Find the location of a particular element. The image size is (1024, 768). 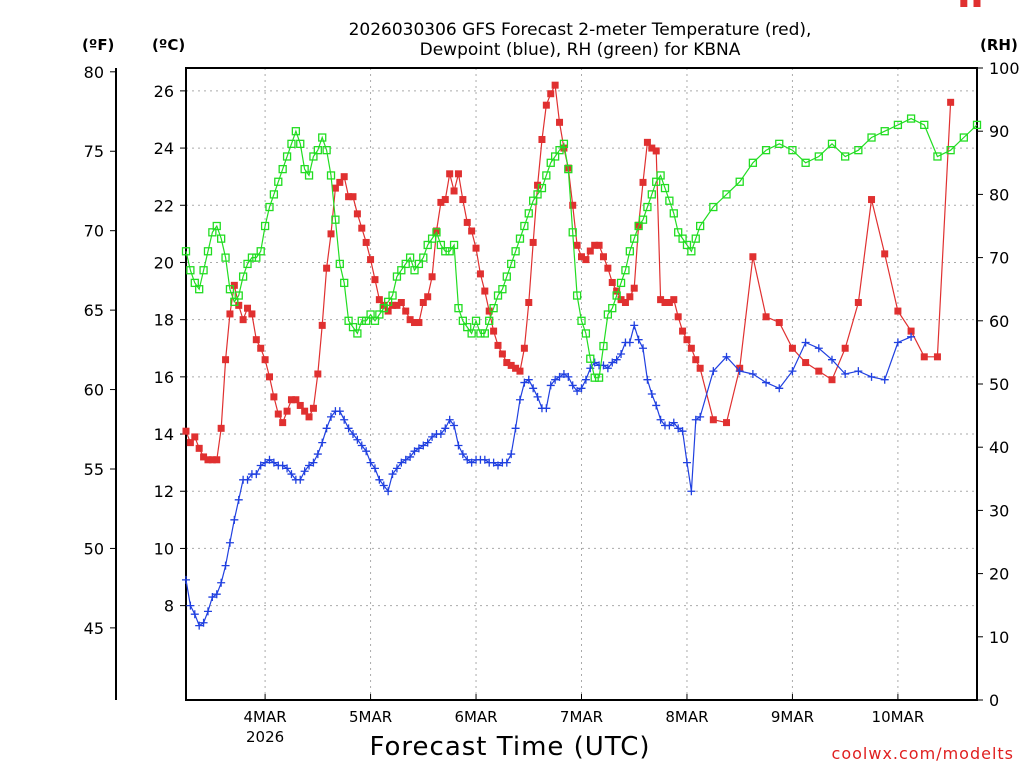

x-tick-label: 4MAR is located at coordinates (265, 717).